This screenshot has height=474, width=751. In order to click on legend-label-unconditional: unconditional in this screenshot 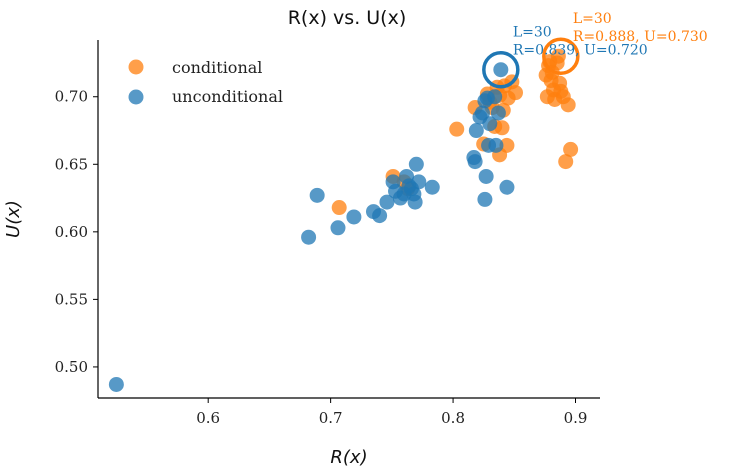, I will do `click(227, 96)`.